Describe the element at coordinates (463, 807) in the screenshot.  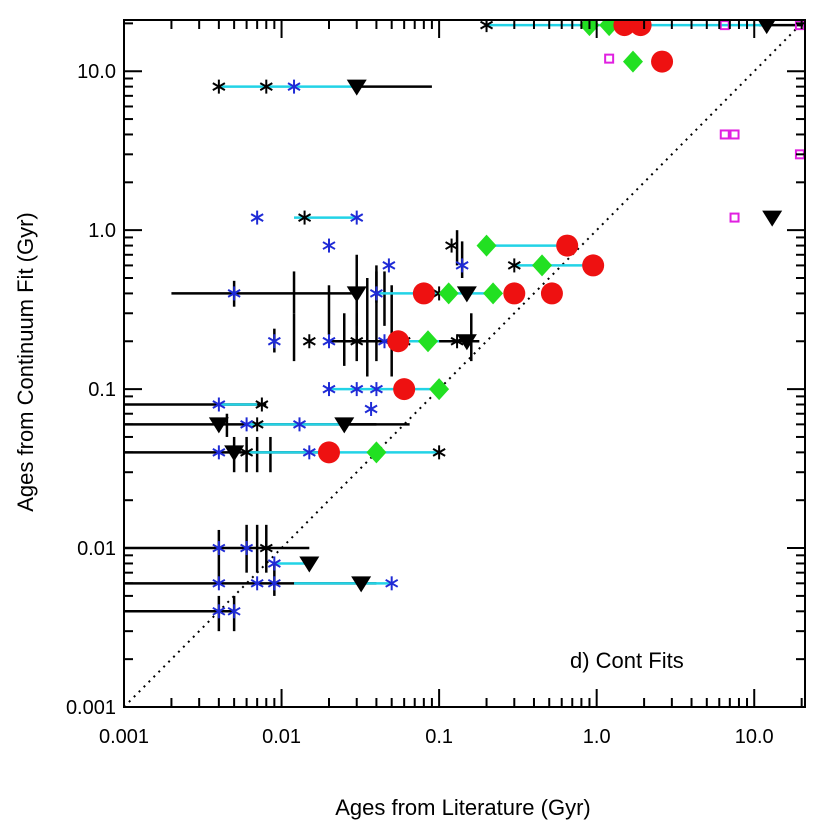
I see `x-axis-title: Ages from Literature (Gyr)` at that location.